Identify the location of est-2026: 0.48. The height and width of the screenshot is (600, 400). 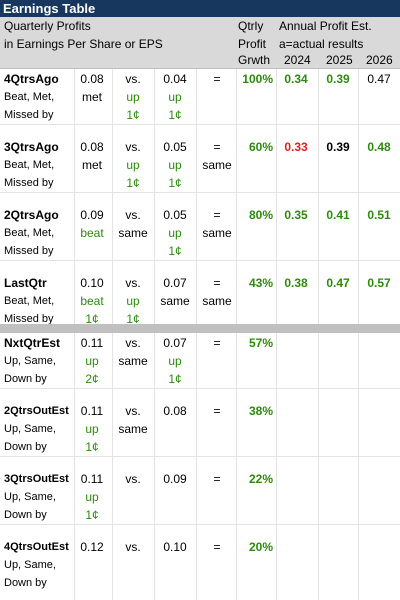
(379, 147).